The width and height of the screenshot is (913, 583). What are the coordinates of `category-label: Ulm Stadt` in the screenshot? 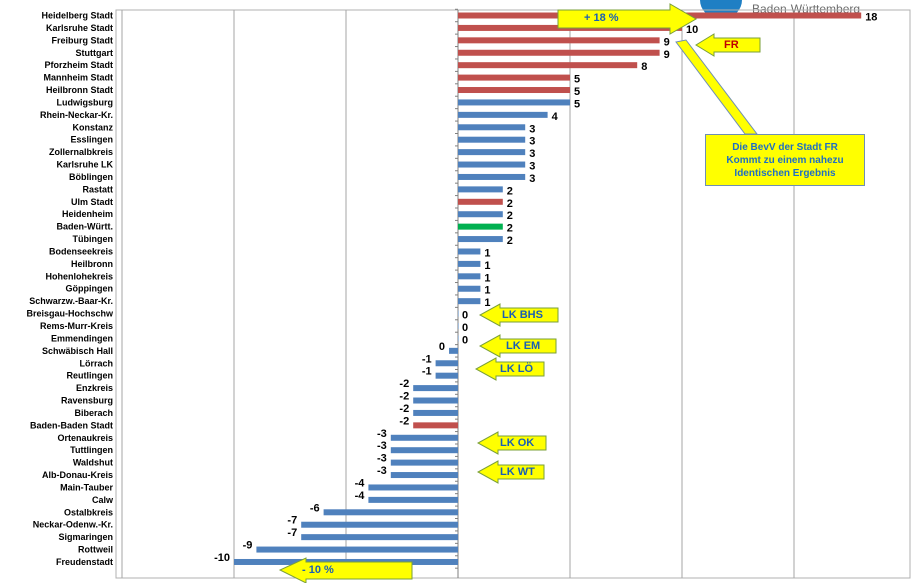 It's located at (92, 202).